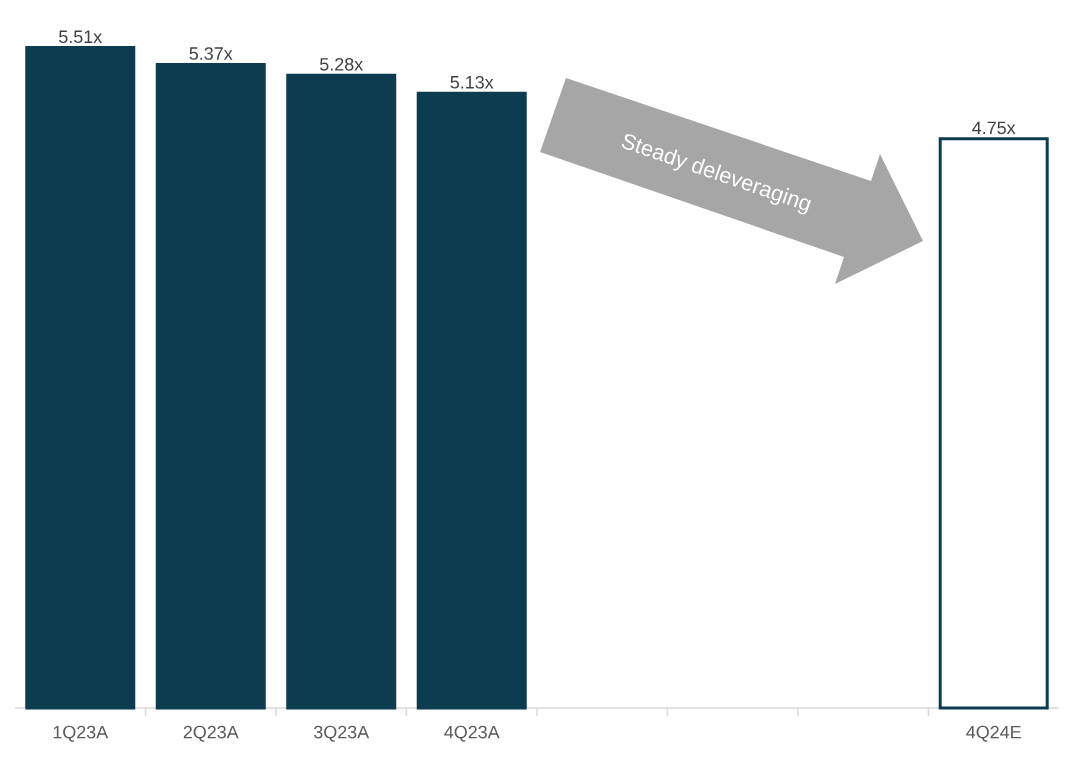 The width and height of the screenshot is (1069, 762). I want to click on data-label: 4.75x, so click(994, 128).